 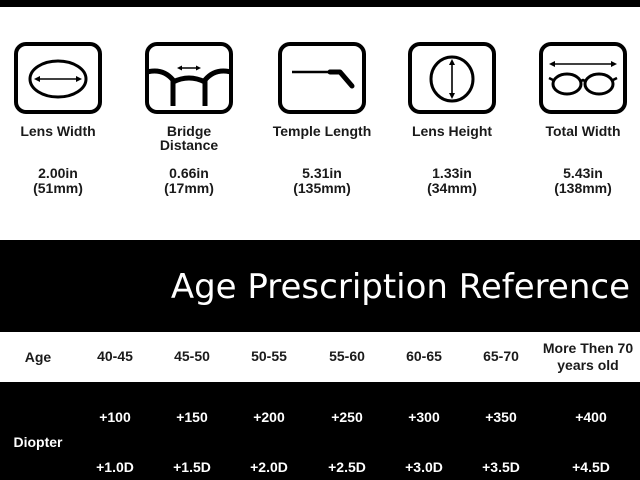 What do you see at coordinates (452, 131) in the screenshot?
I see `measurement-label: Lens Height` at bounding box center [452, 131].